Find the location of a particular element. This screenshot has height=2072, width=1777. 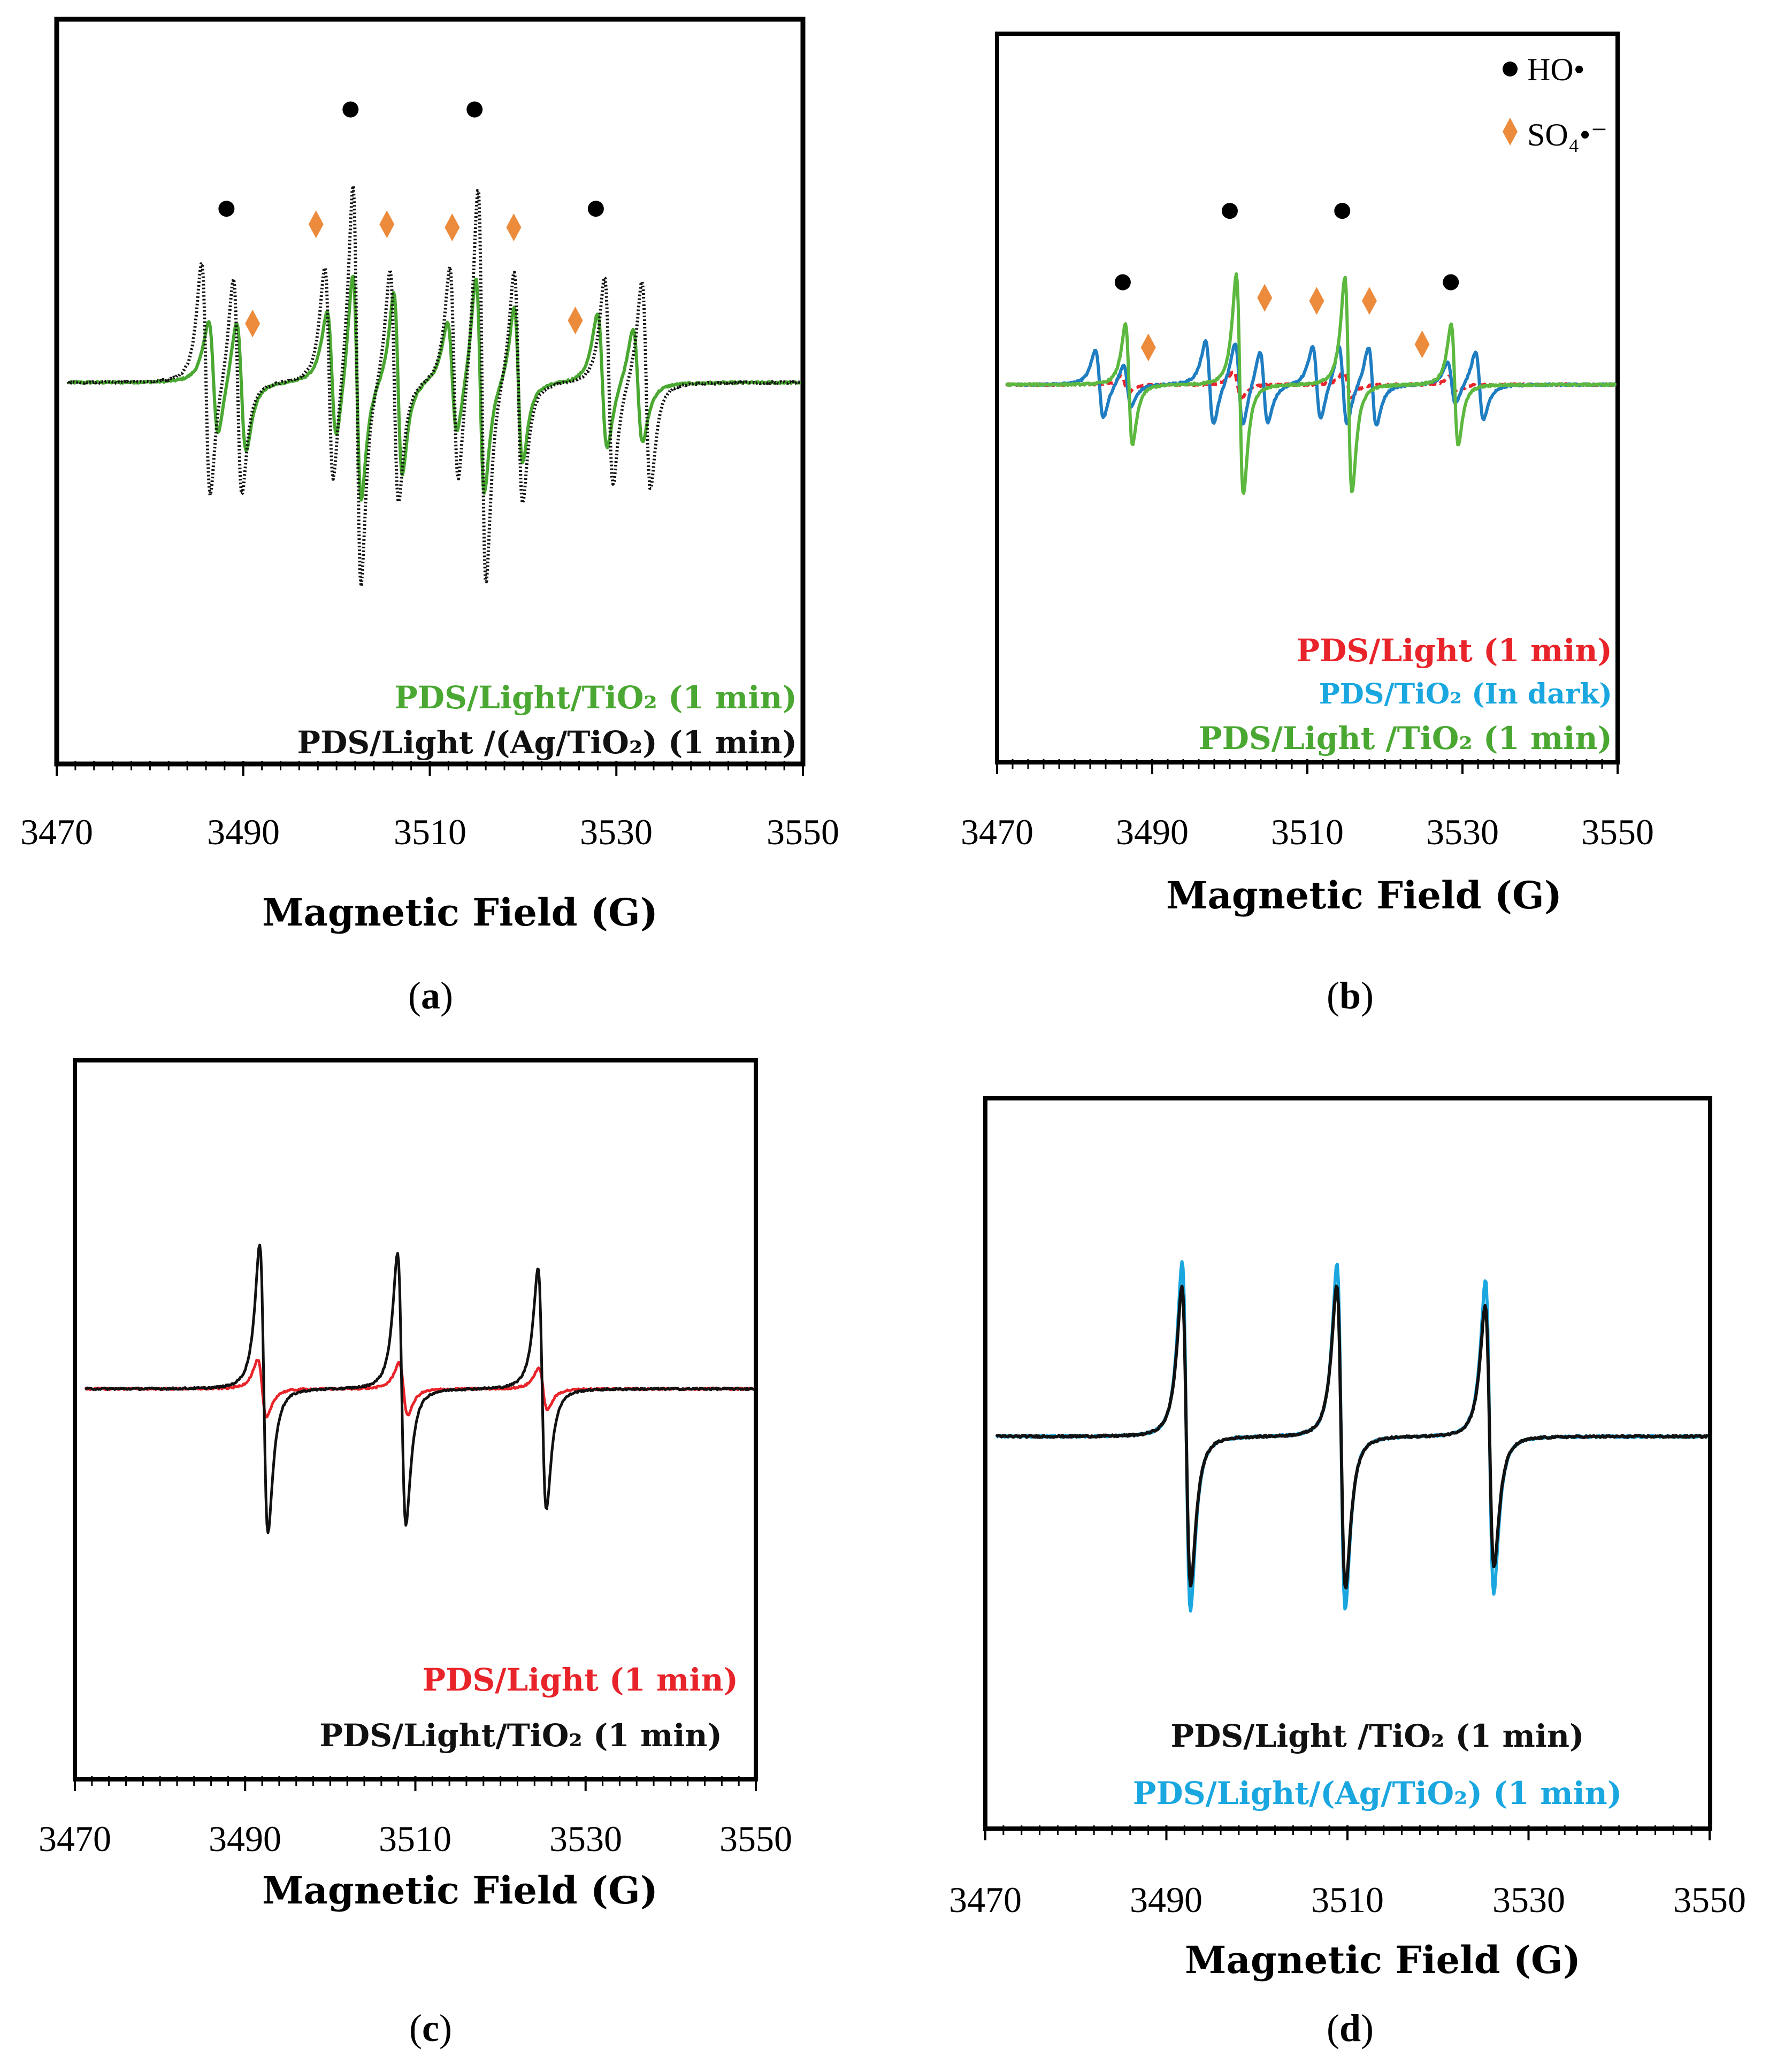

series-group-d is located at coordinates (1352, 1436).